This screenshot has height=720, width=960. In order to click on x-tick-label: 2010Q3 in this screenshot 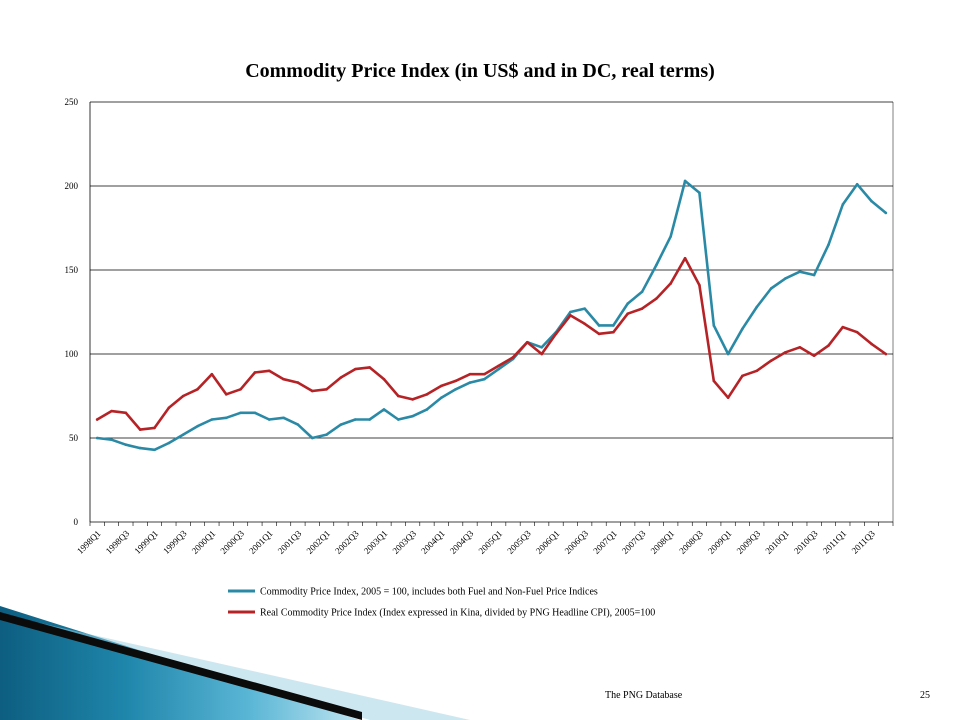, I will do `click(806, 542)`.